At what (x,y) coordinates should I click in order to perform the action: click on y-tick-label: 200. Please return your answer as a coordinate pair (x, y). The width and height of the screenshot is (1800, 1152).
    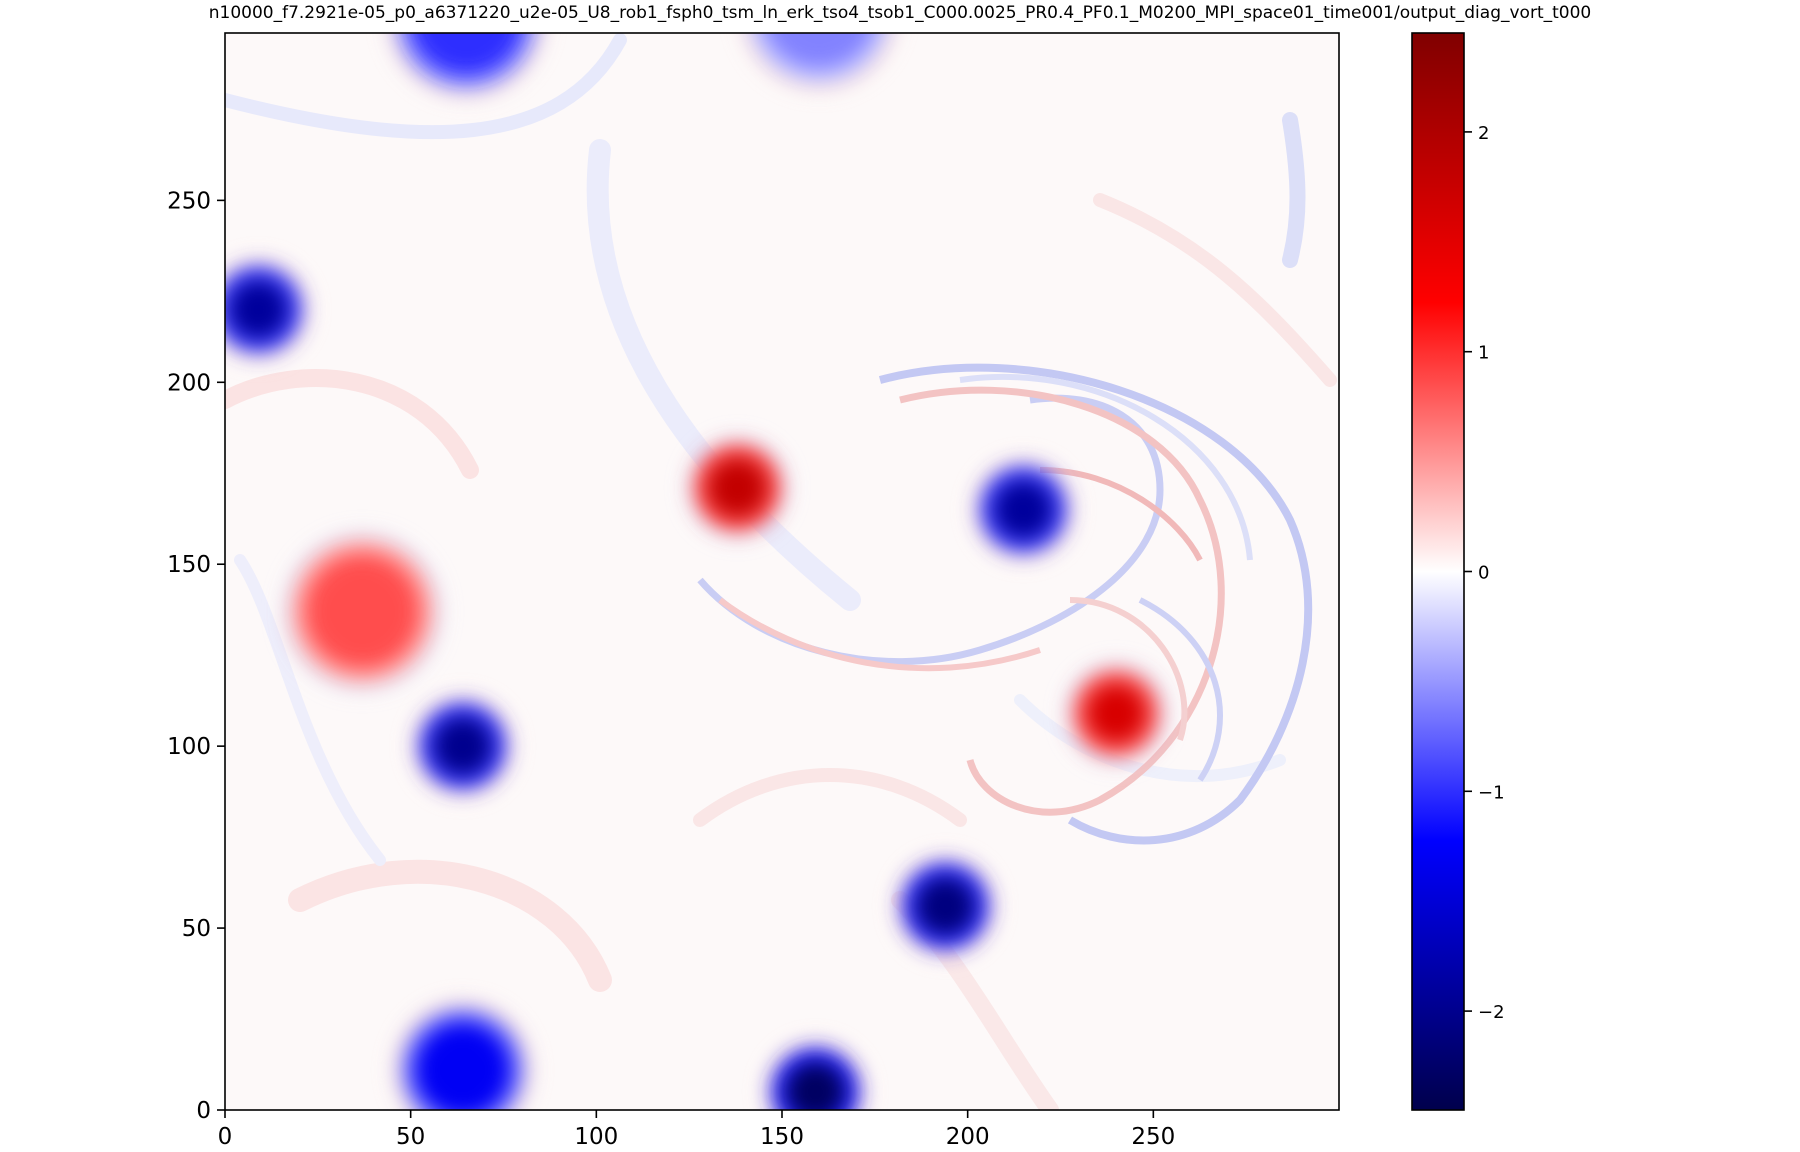
    Looking at the image, I should click on (189, 383).